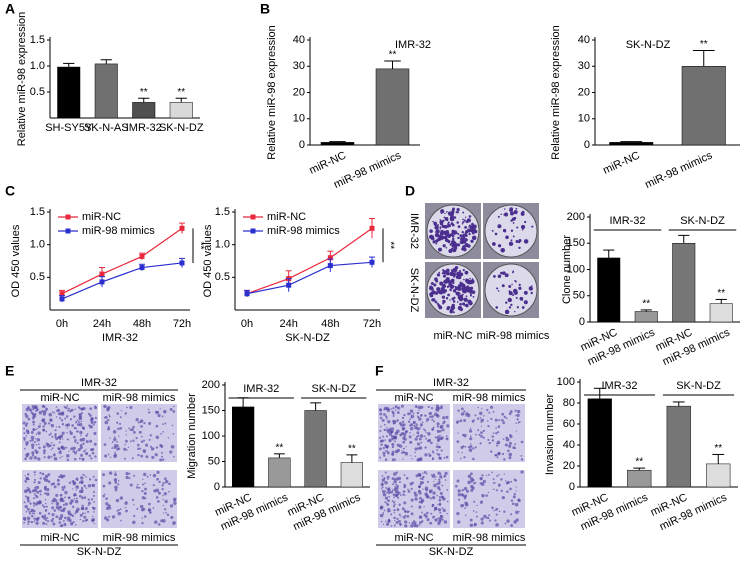 This screenshot has width=756, height=561. Describe the element at coordinates (576, 217) in the screenshot. I see `y-tick-label: 200` at that location.